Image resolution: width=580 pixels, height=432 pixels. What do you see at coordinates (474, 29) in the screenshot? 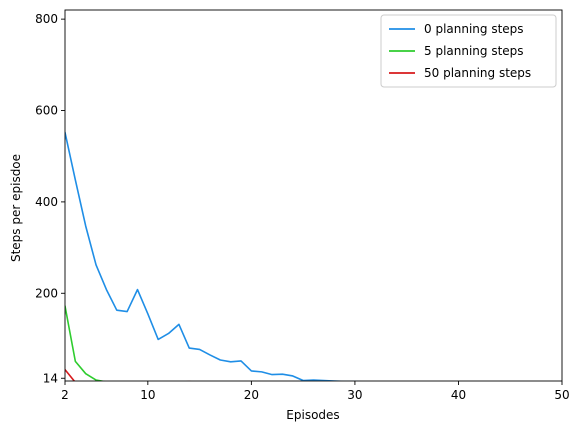
I see `legend-label-1: 0 planning steps` at bounding box center [474, 29].